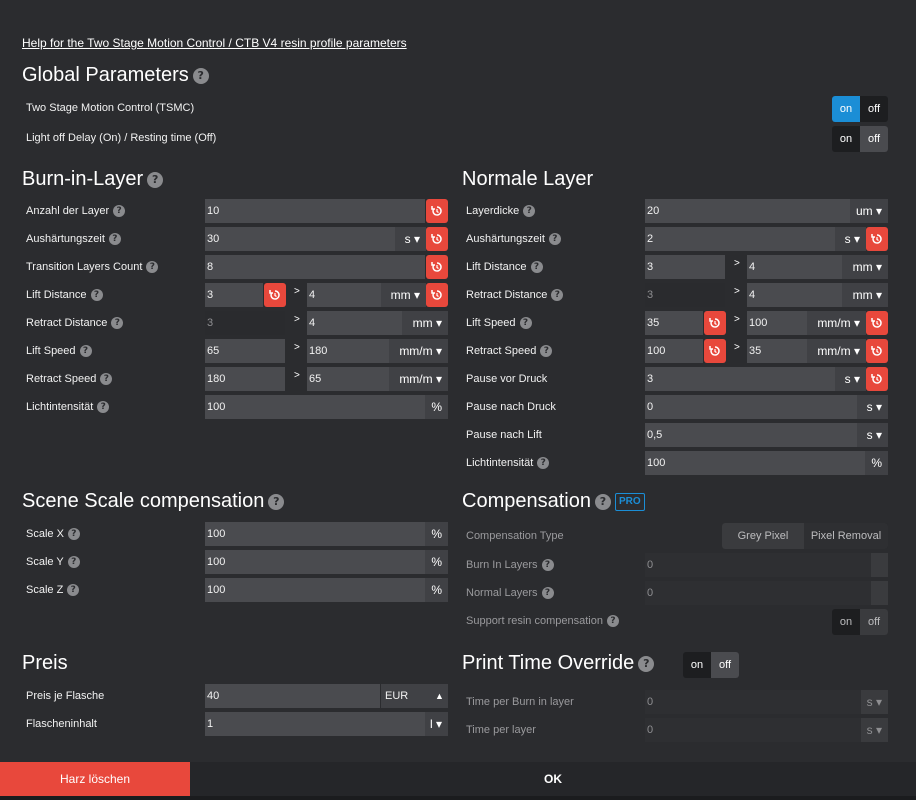 The width and height of the screenshot is (916, 800). What do you see at coordinates (850, 239) in the screenshot?
I see `normal-cure-unit-select: s ▾` at bounding box center [850, 239].